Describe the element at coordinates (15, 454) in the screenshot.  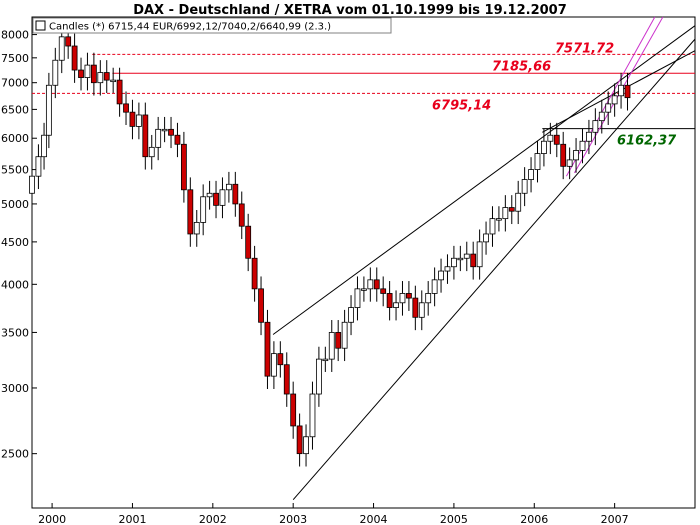
I see `y-tick-label: 2500` at that location.